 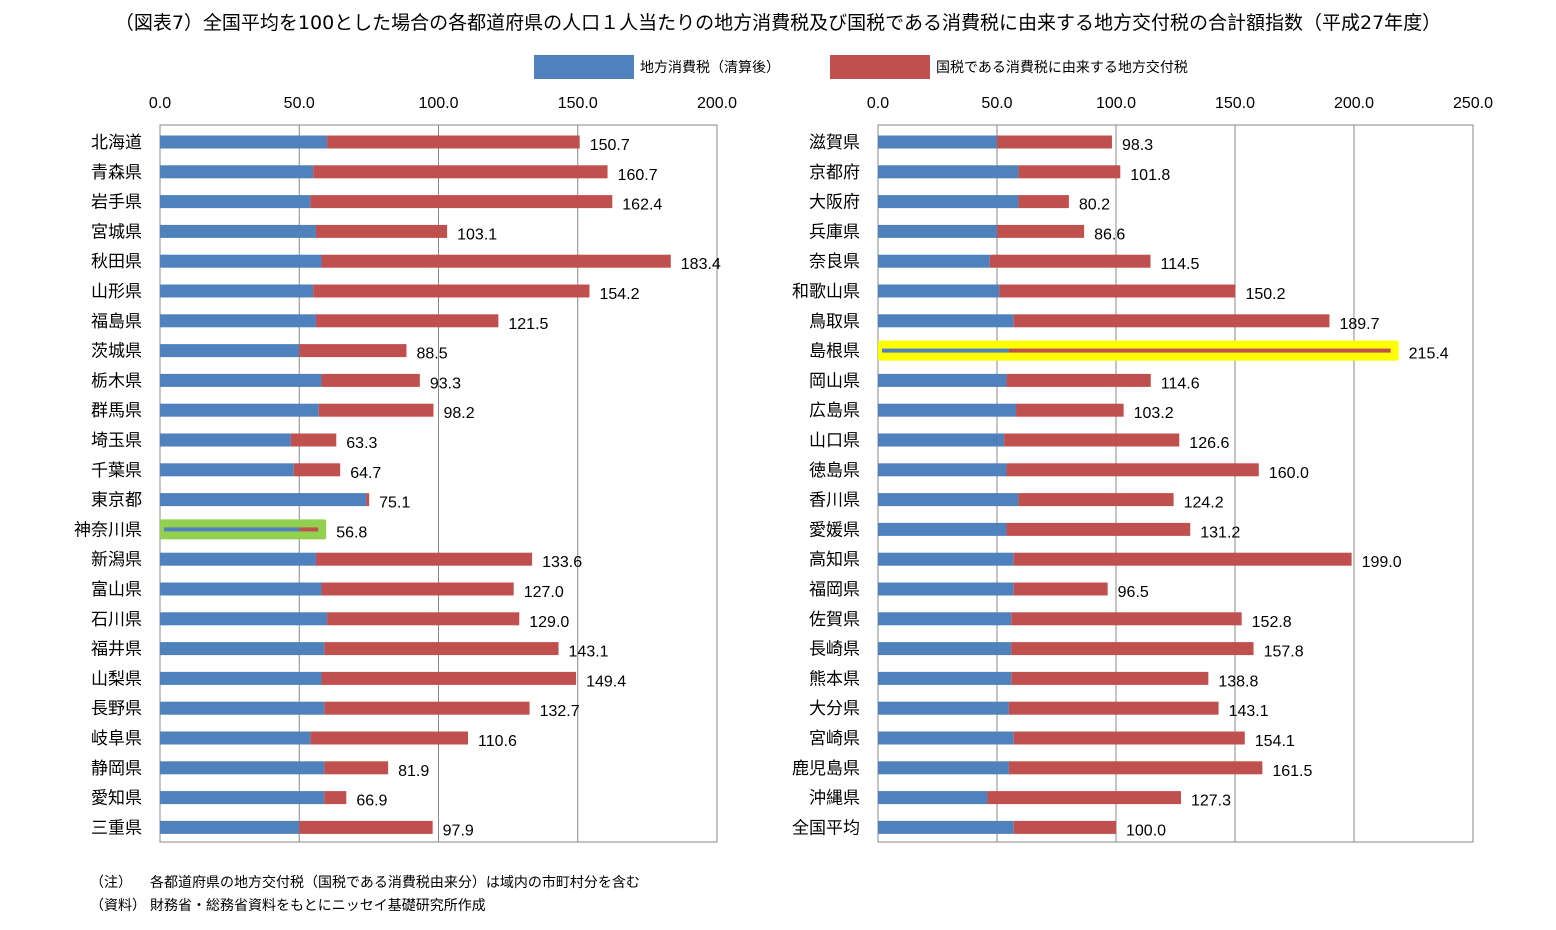 I want to click on data-label: 98.3, so click(x=1137, y=145).